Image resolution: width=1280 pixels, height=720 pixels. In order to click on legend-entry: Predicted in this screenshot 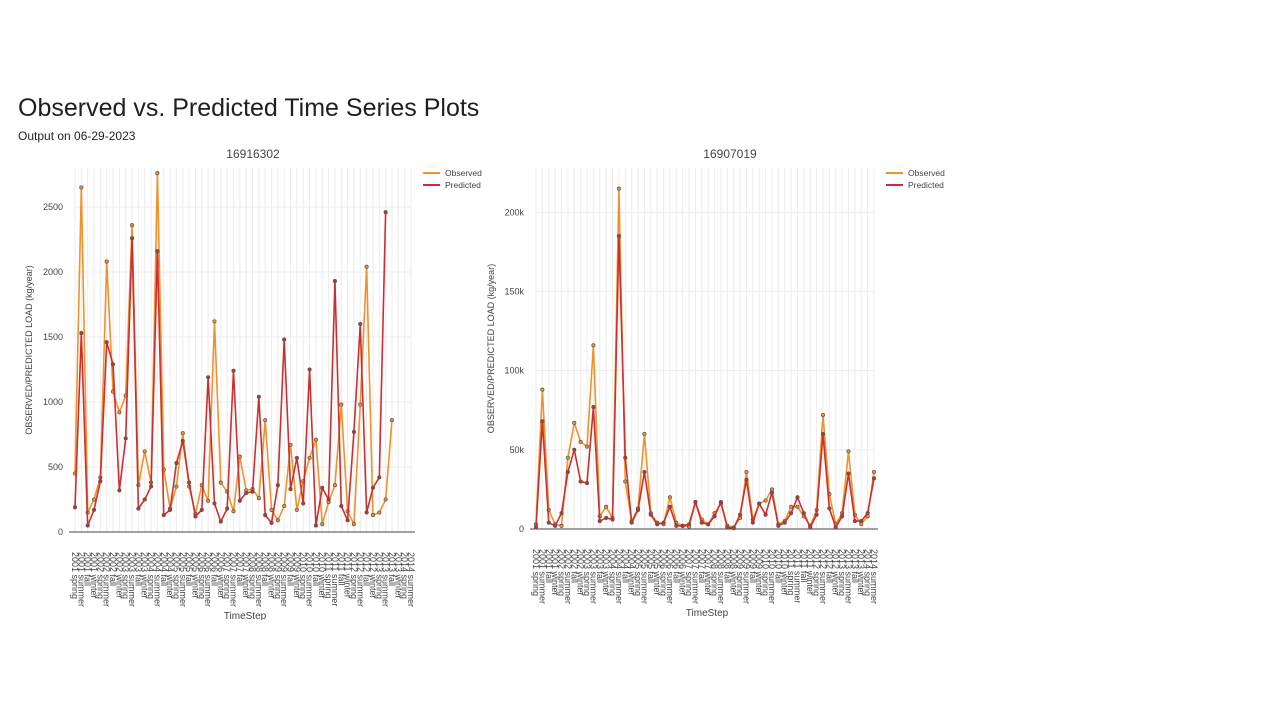, I will do `click(926, 185)`.